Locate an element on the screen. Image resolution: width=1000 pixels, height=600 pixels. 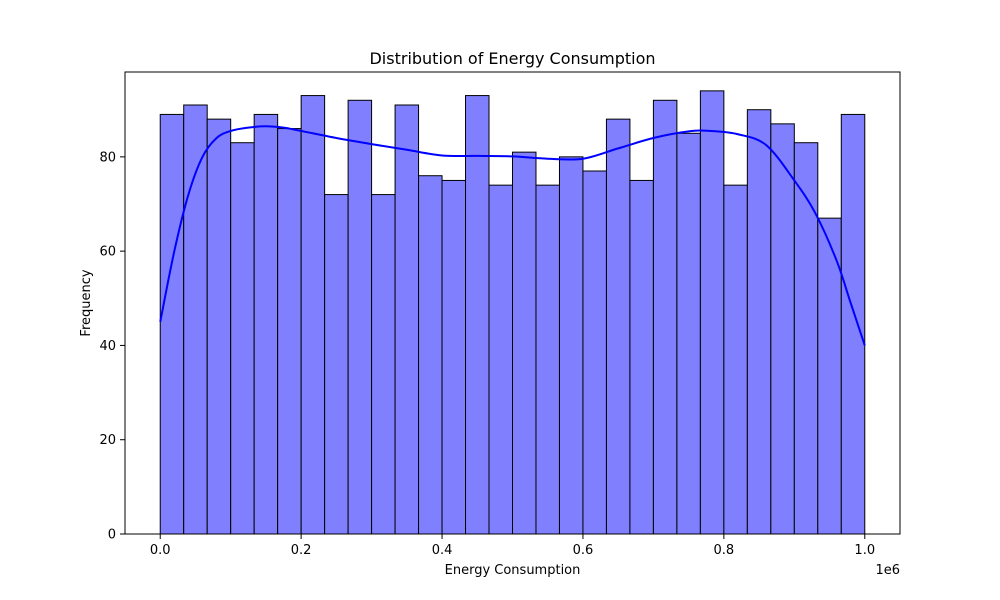
x-axis: 0.0 0.2 0.4 0.6 0.8 1.0 is located at coordinates (512, 546).